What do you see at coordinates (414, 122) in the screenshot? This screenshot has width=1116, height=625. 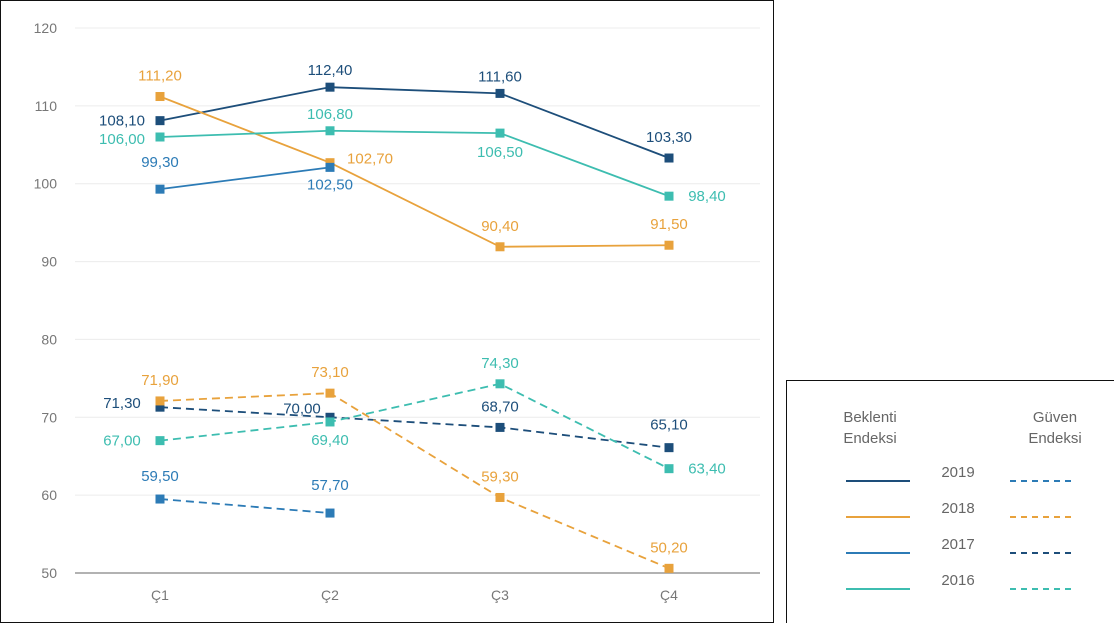 I see `series-line-beklenti-2019` at bounding box center [414, 122].